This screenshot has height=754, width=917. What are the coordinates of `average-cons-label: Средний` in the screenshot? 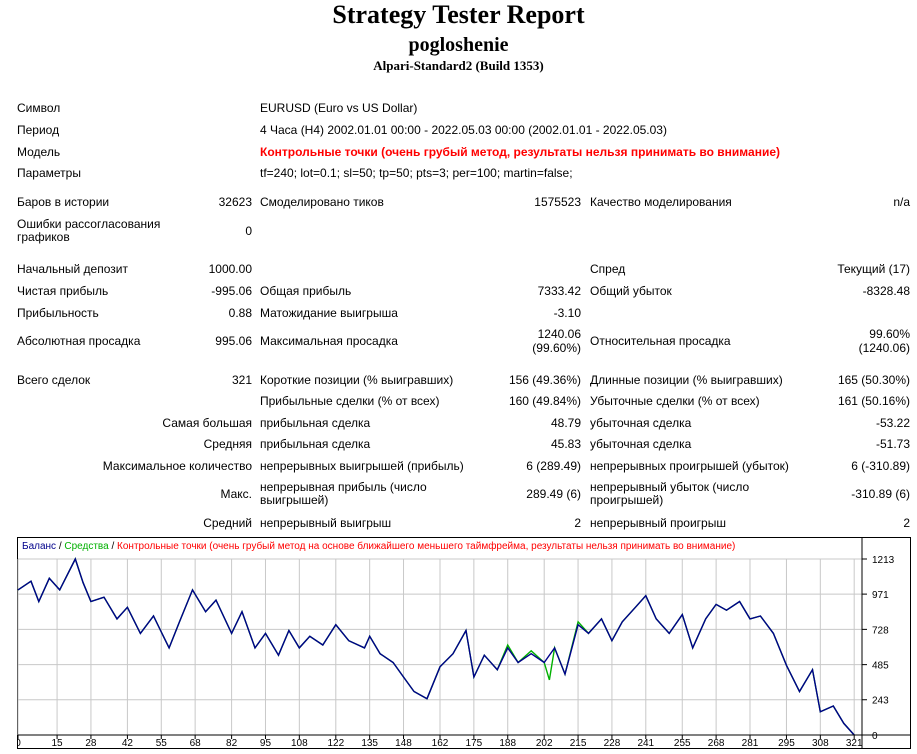 It's located at (227, 523).